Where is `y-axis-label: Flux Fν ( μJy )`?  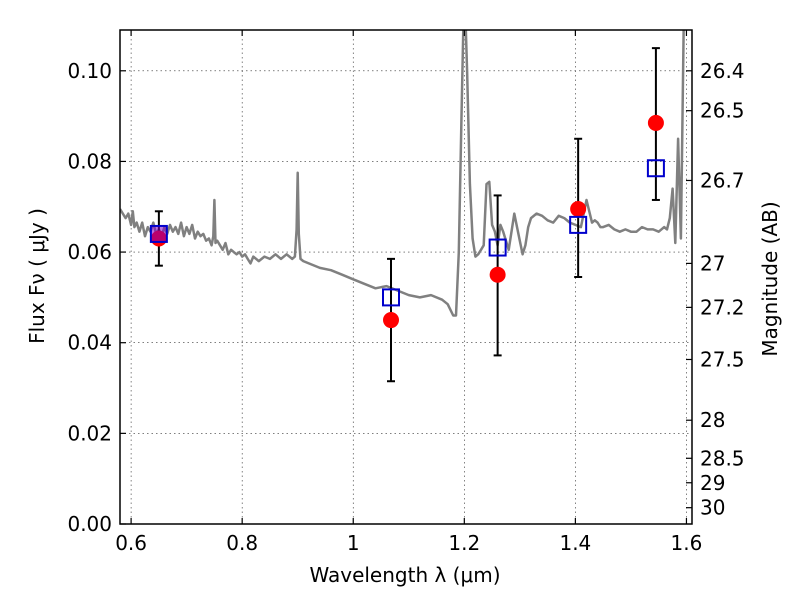 y-axis-label: Flux Fν ( μJy ) is located at coordinates (37, 276).